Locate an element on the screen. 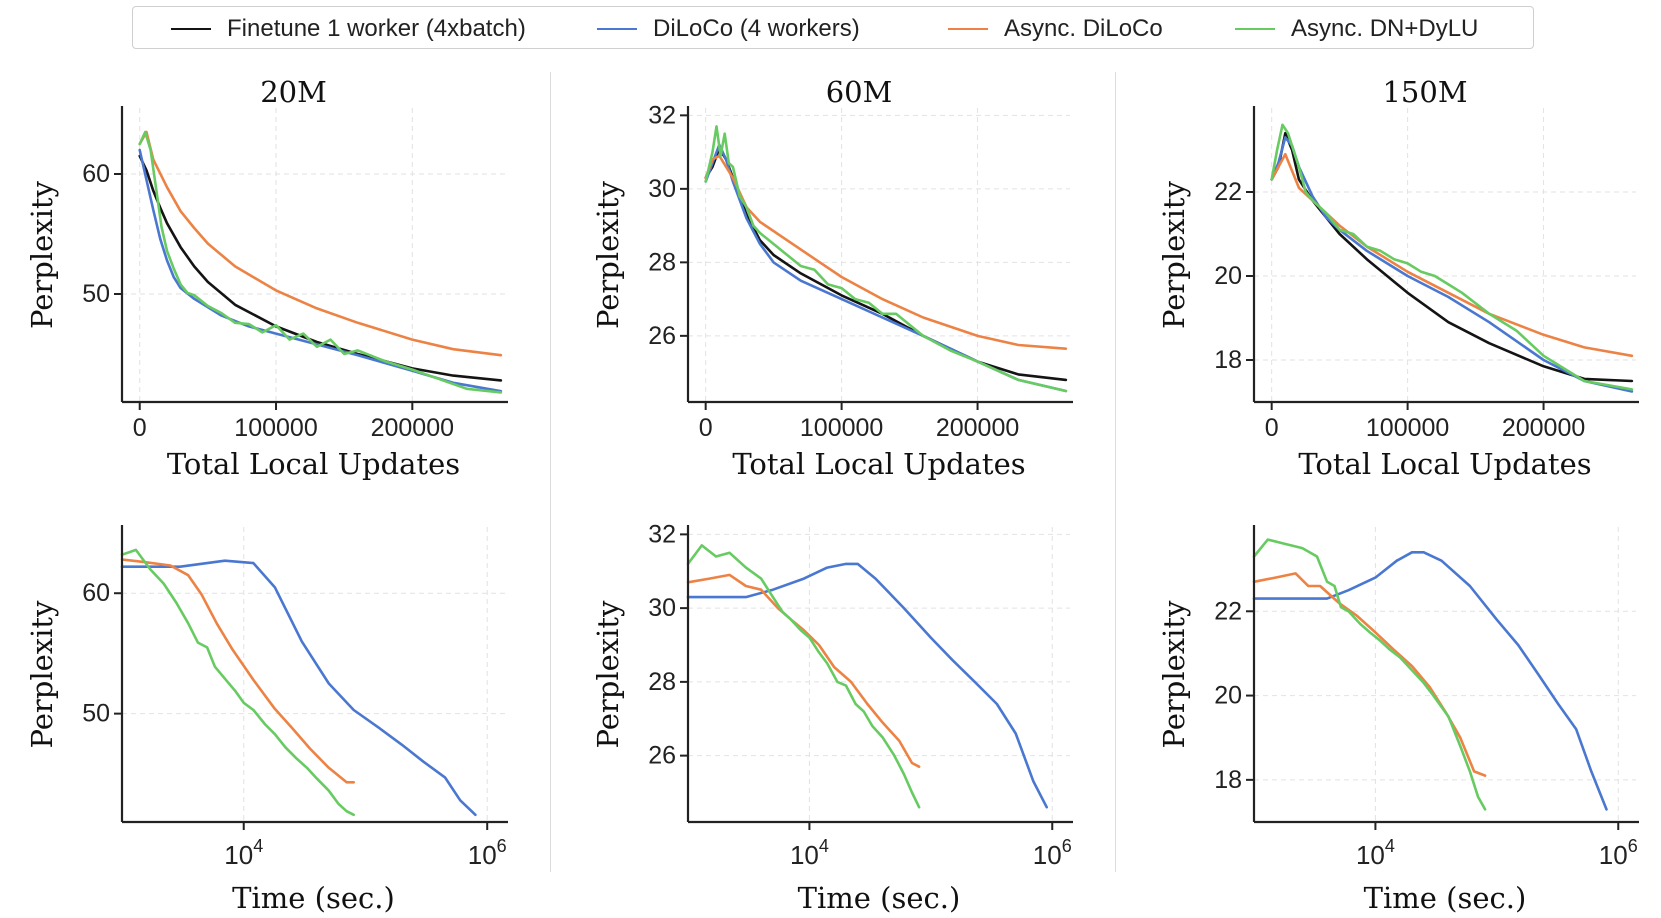  chart-panel: 18 20 22 10⁴ 10⁶ Time (sec.) Perplexity is located at coordinates (1398, 720).